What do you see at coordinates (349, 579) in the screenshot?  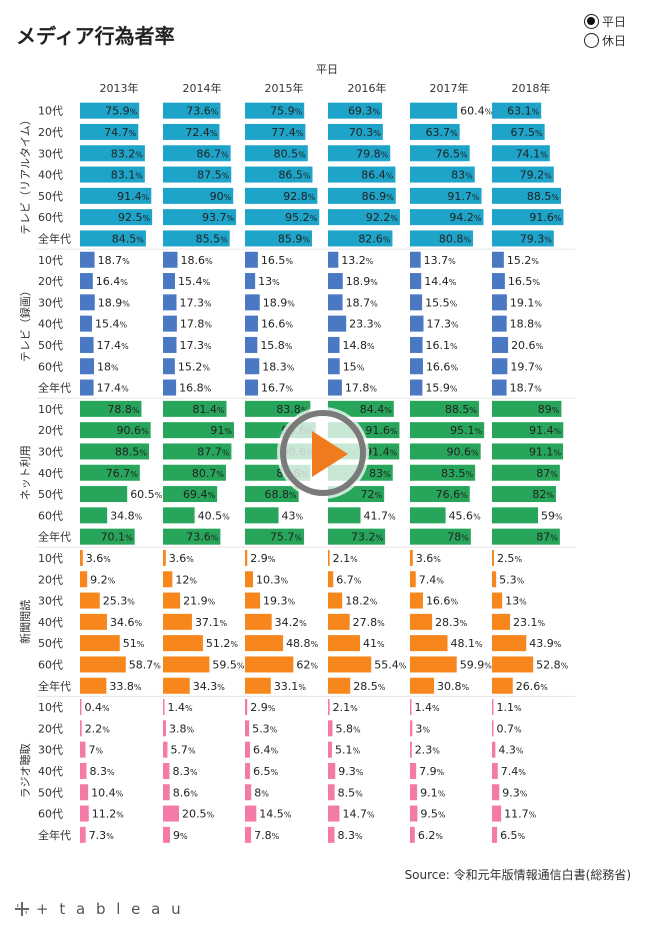 I see `data-label: 6.7%` at bounding box center [349, 579].